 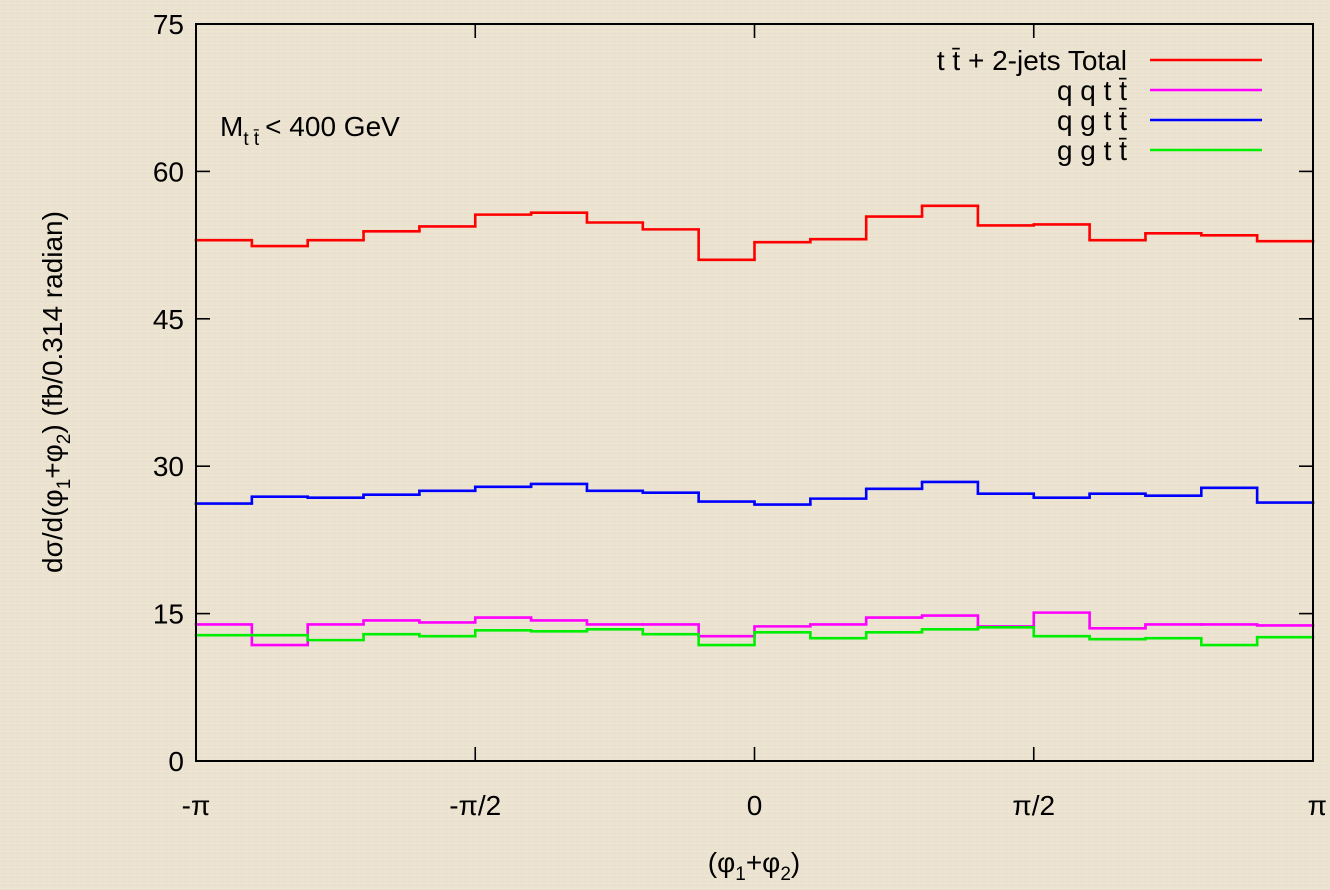 I want to click on legend-label: g g t t̄, so click(x=1092, y=150).